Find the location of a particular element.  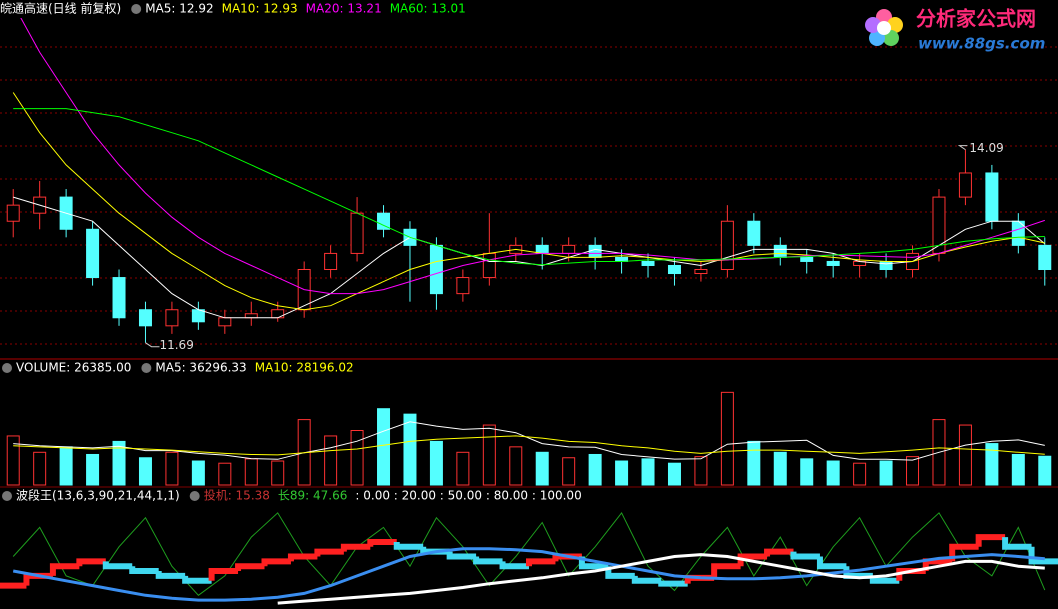

legend-entry: MA10: 28196.02 is located at coordinates (304, 368).